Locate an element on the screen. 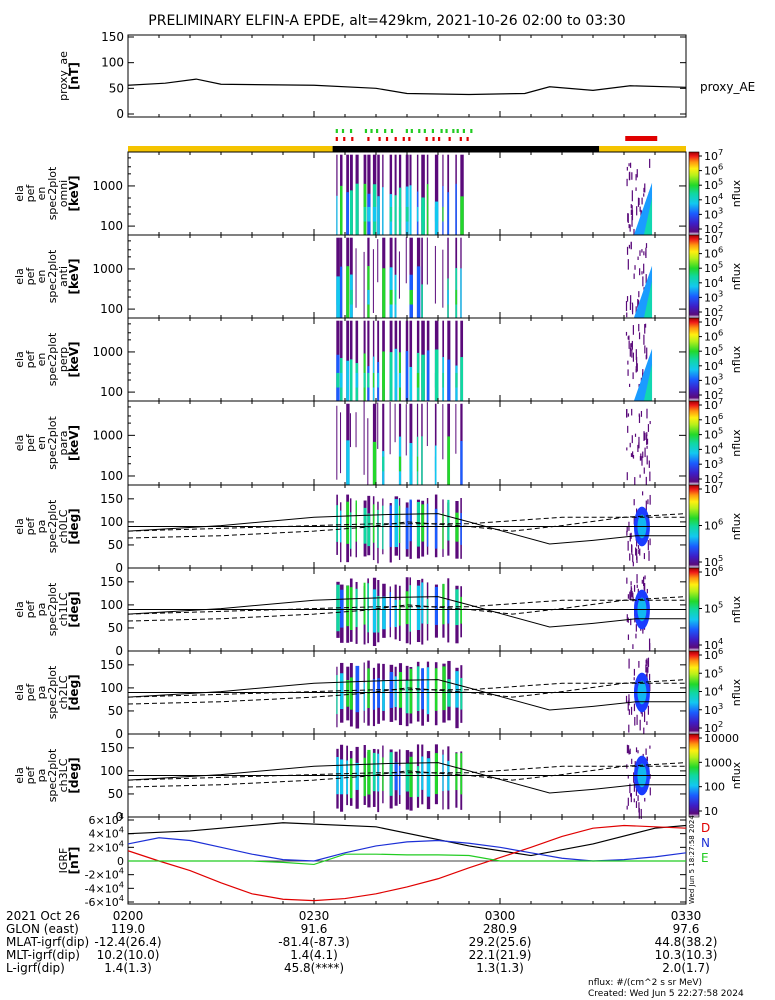 This screenshot has width=775, height=1000. en_anti-ylabel-5: [keV] is located at coordinates (74, 276).